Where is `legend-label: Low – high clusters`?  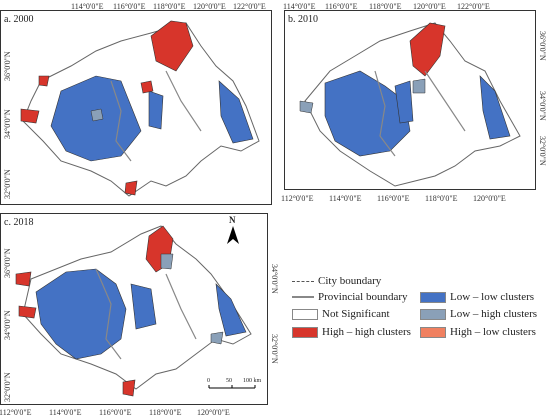 legend-label: Low – high clusters is located at coordinates (494, 314).